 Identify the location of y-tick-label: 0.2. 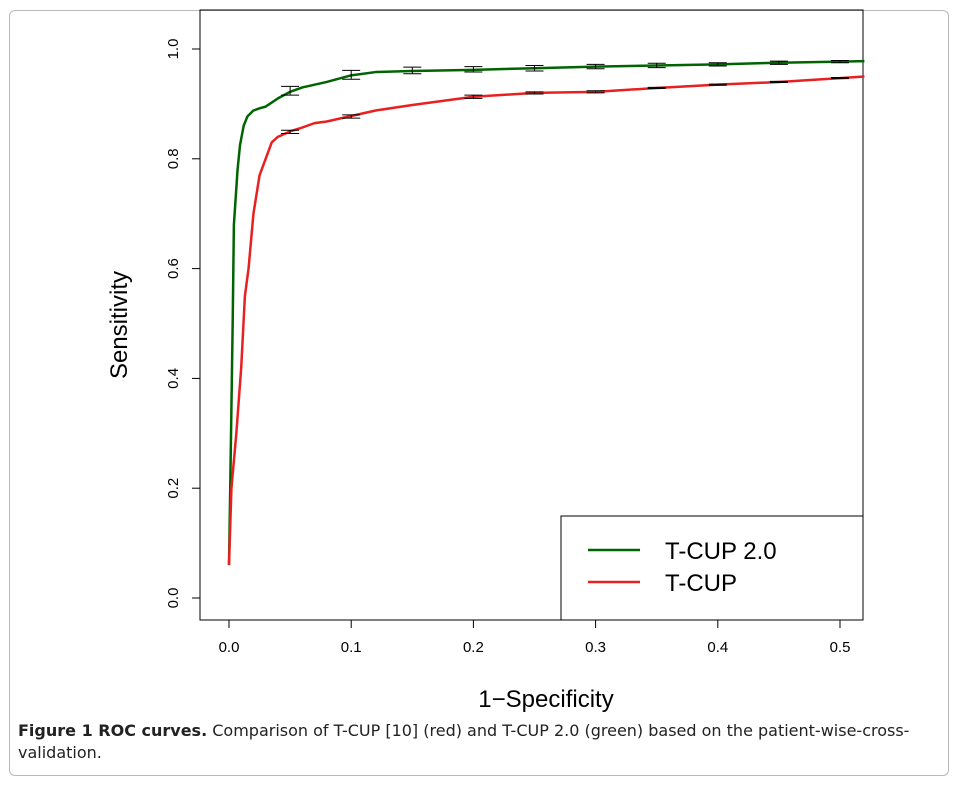
(173, 488).